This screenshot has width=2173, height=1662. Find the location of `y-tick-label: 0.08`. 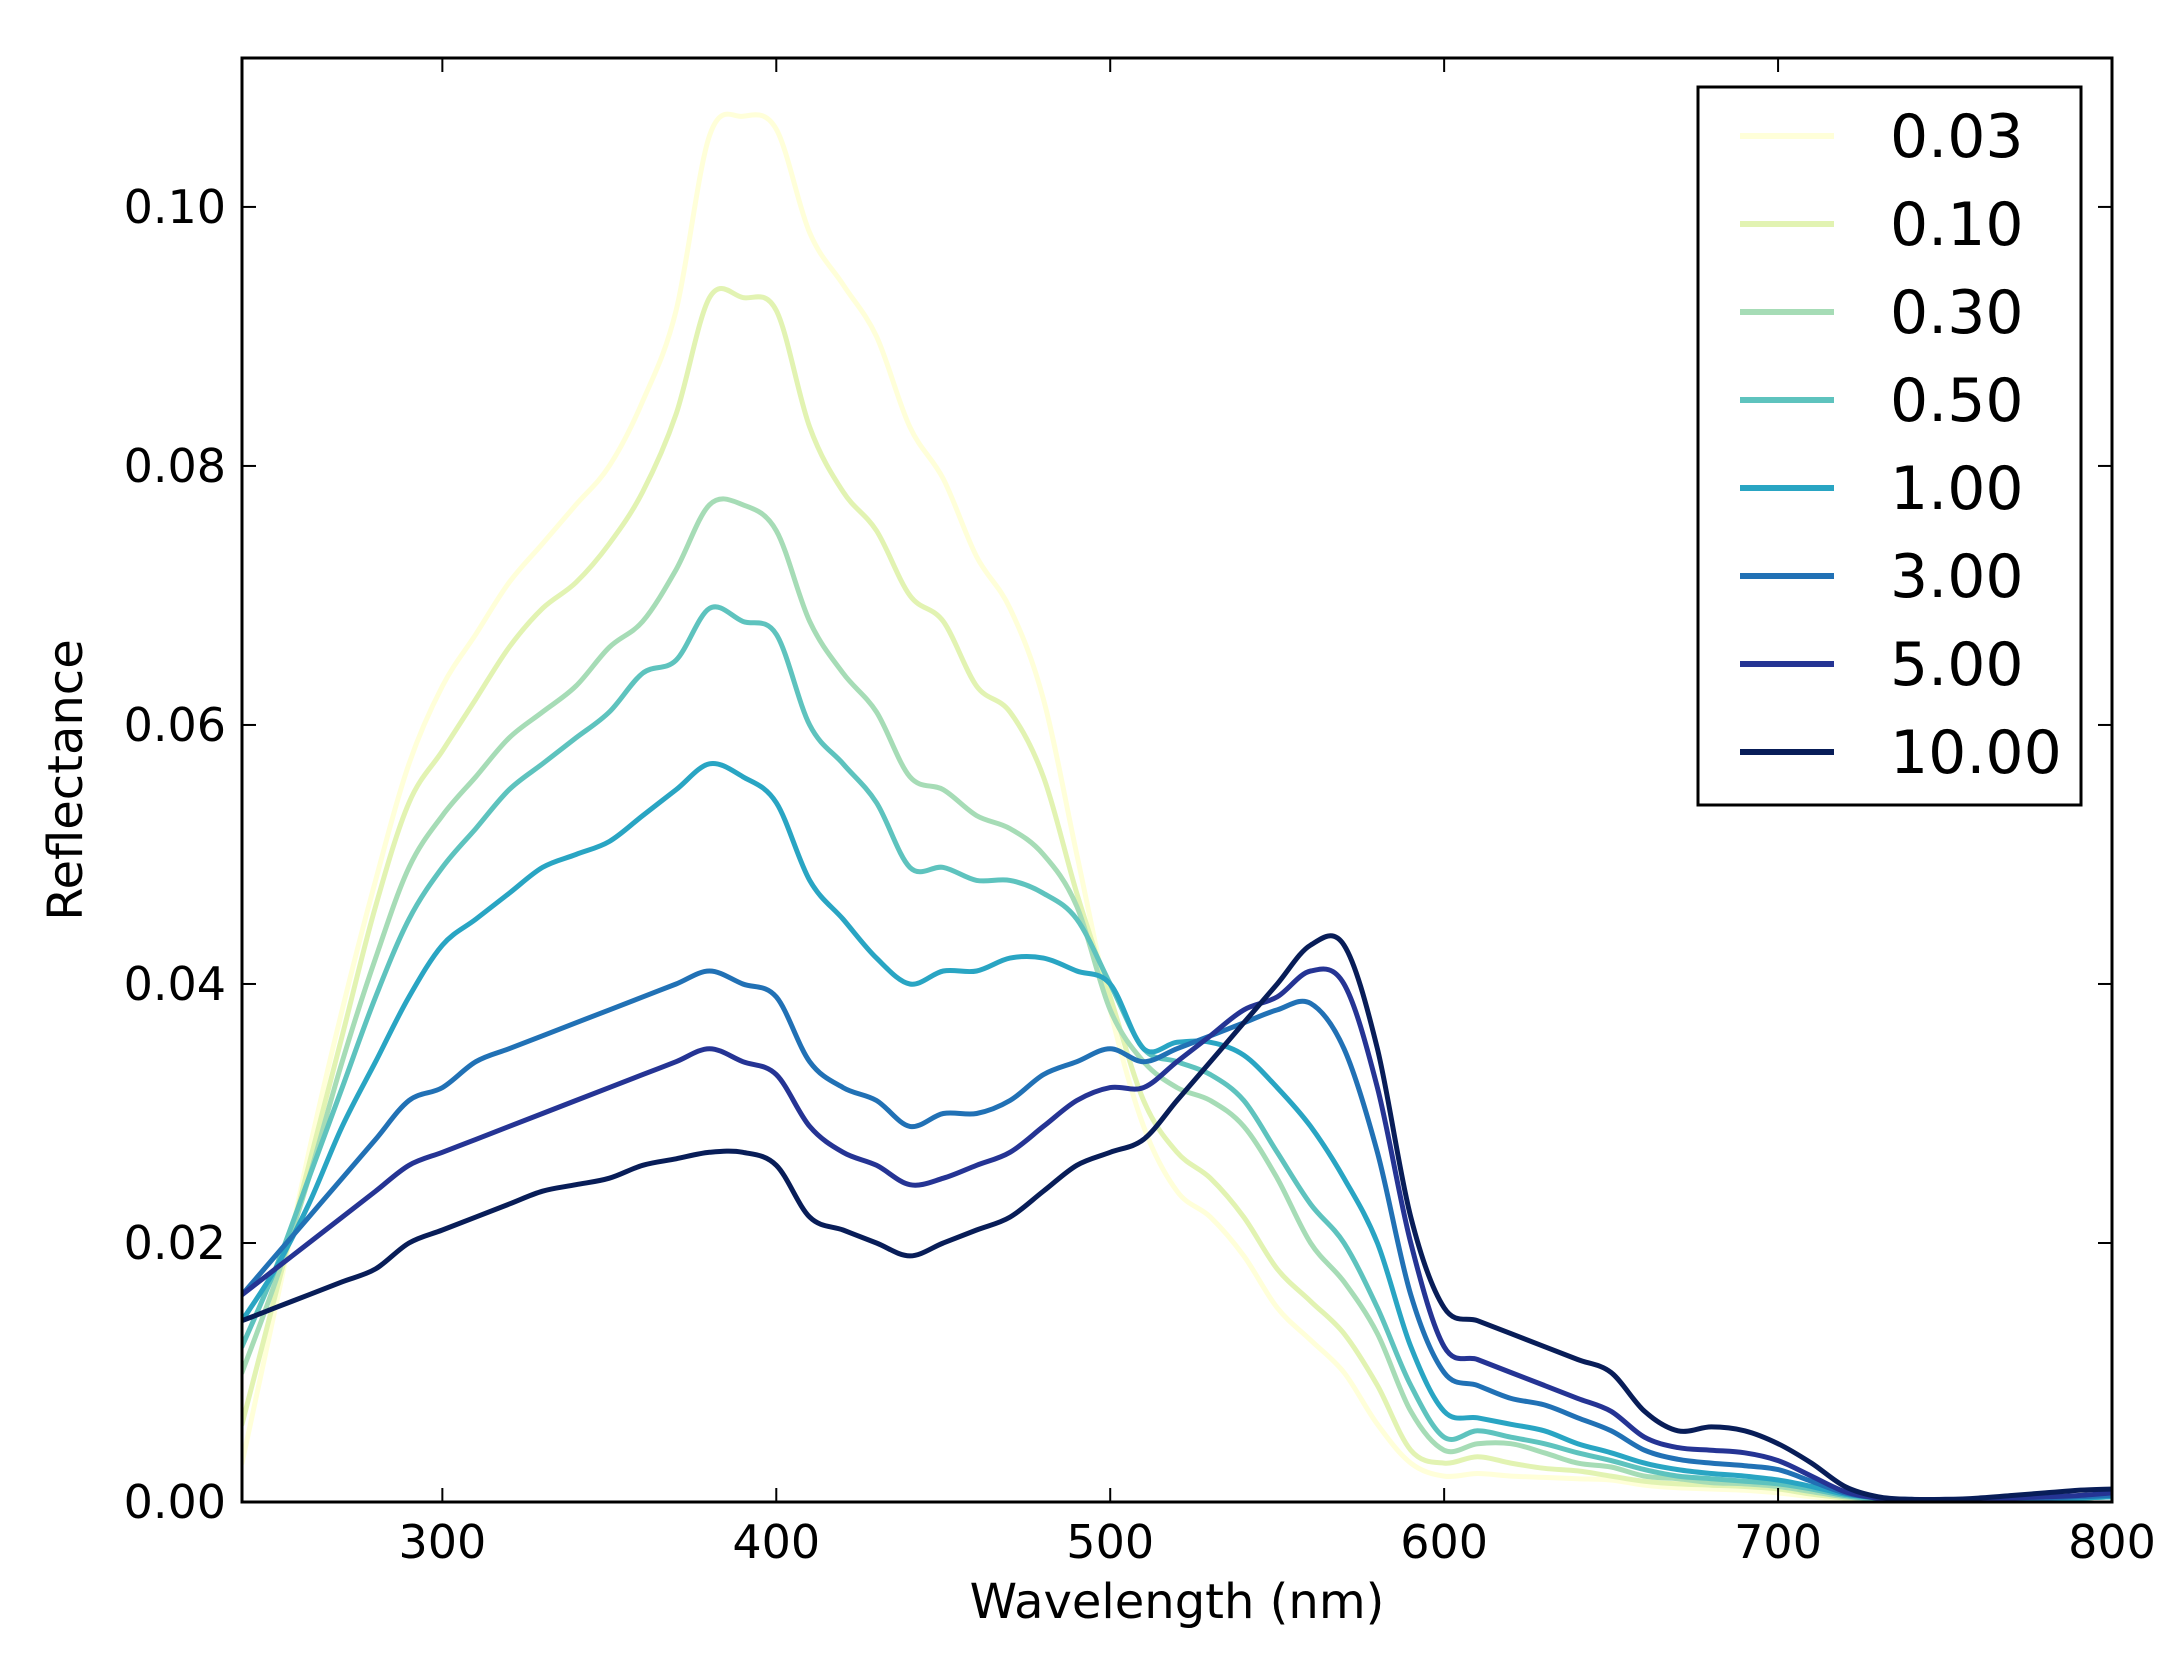

y-tick-label: 0.08 is located at coordinates (175, 466).